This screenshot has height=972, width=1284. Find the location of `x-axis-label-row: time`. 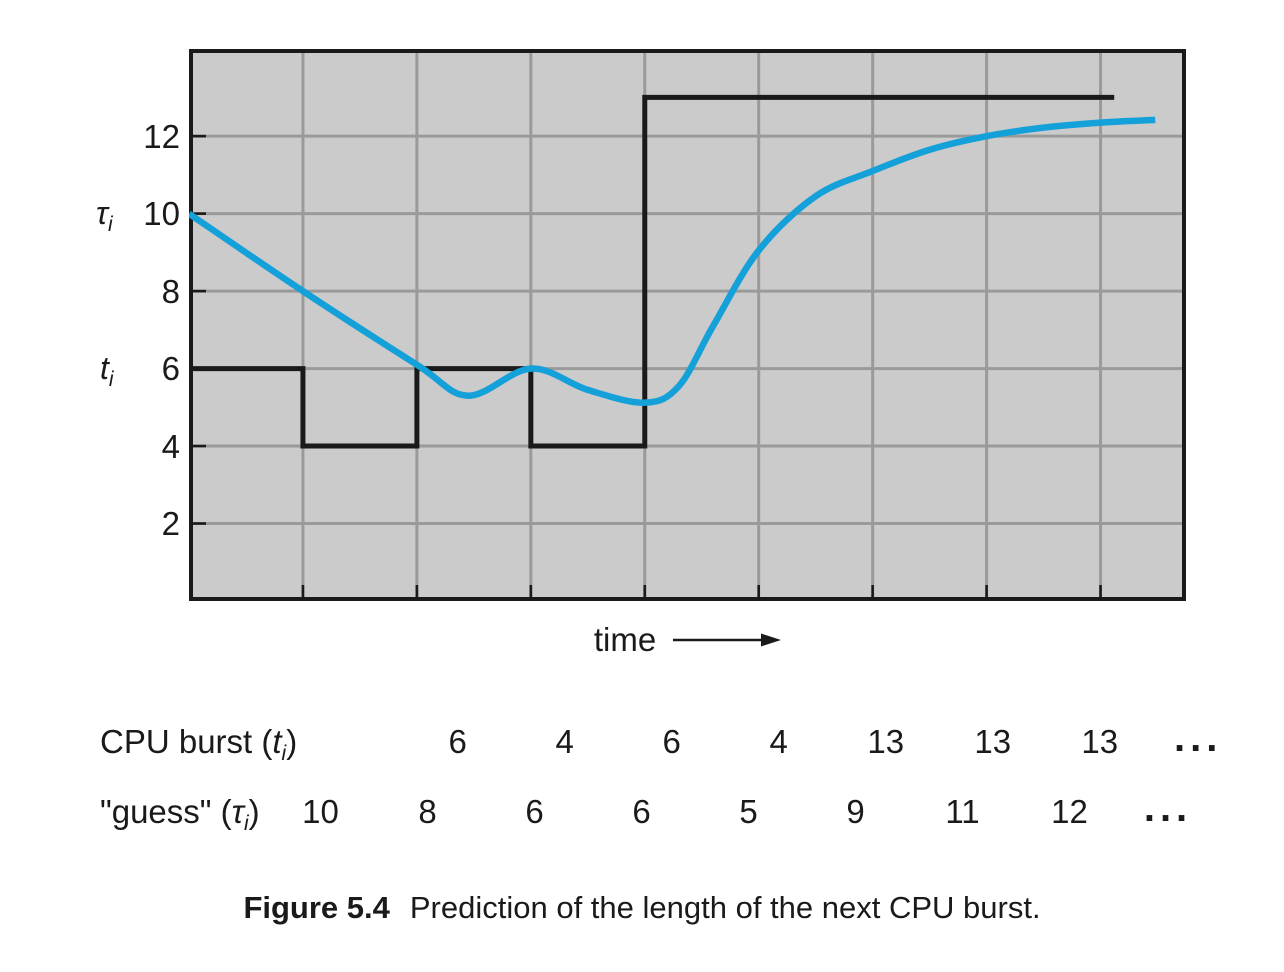

x-axis-label-row: time is located at coordinates (687, 640).